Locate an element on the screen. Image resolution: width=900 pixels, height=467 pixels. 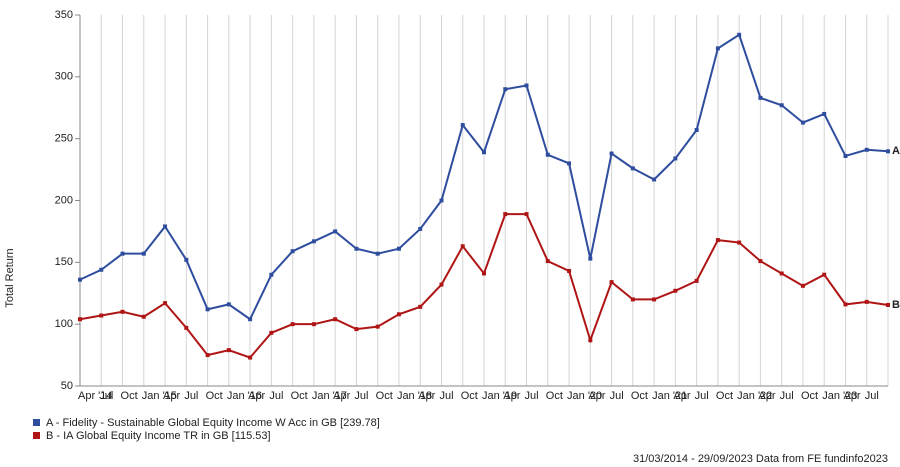
x-tick-label: Jan '15 is located at coordinates (159, 396).